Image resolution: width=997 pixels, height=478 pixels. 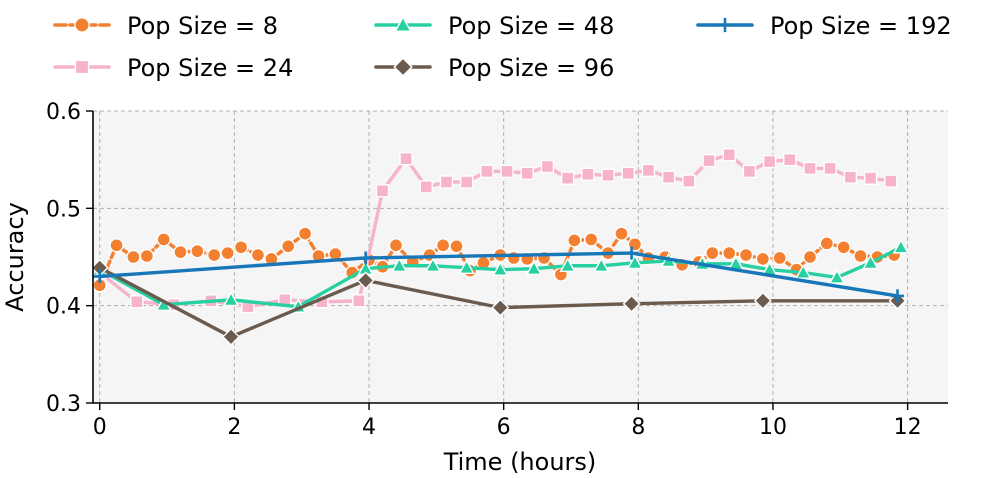 What do you see at coordinates (63, 404) in the screenshot?
I see `y-tick-label: 0.3` at bounding box center [63, 404].